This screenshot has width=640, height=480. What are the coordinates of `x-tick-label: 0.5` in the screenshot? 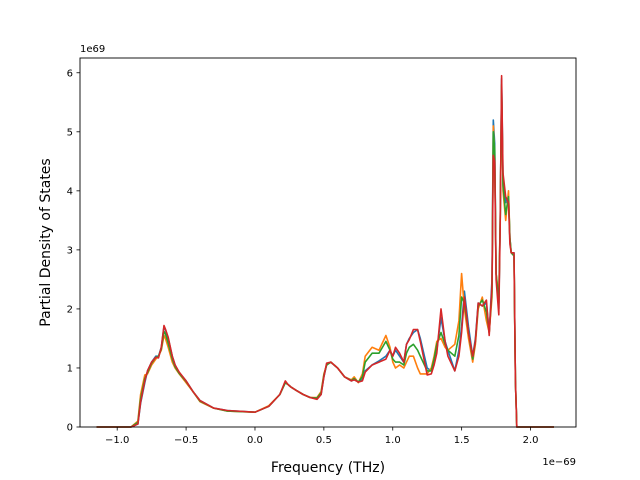 It's located at (324, 440).